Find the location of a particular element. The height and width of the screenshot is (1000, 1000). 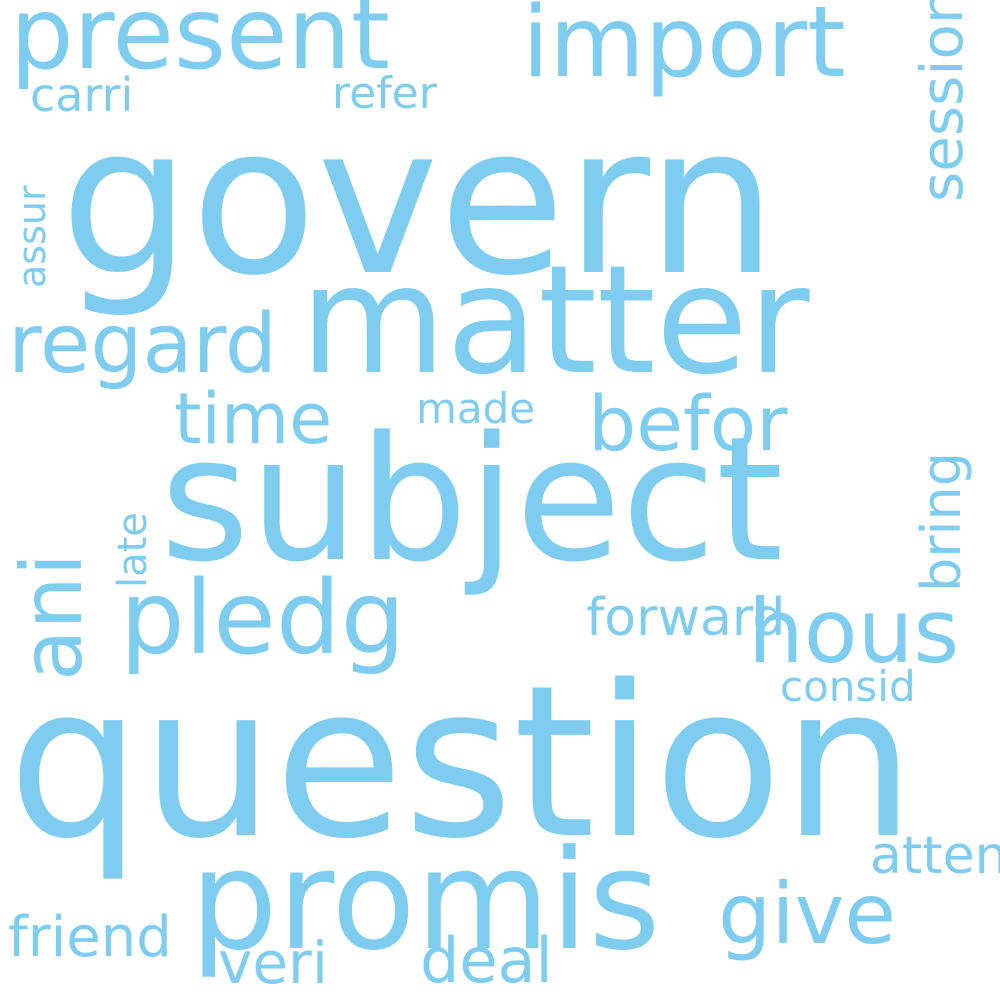

word-regard: regard is located at coordinates (142, 344).